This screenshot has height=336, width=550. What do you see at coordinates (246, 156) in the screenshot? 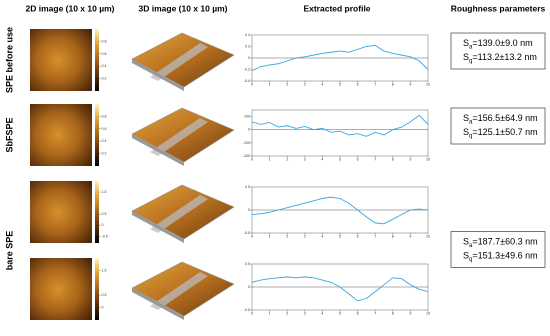
I see `y-tick-label: -200` at bounding box center [246, 156].